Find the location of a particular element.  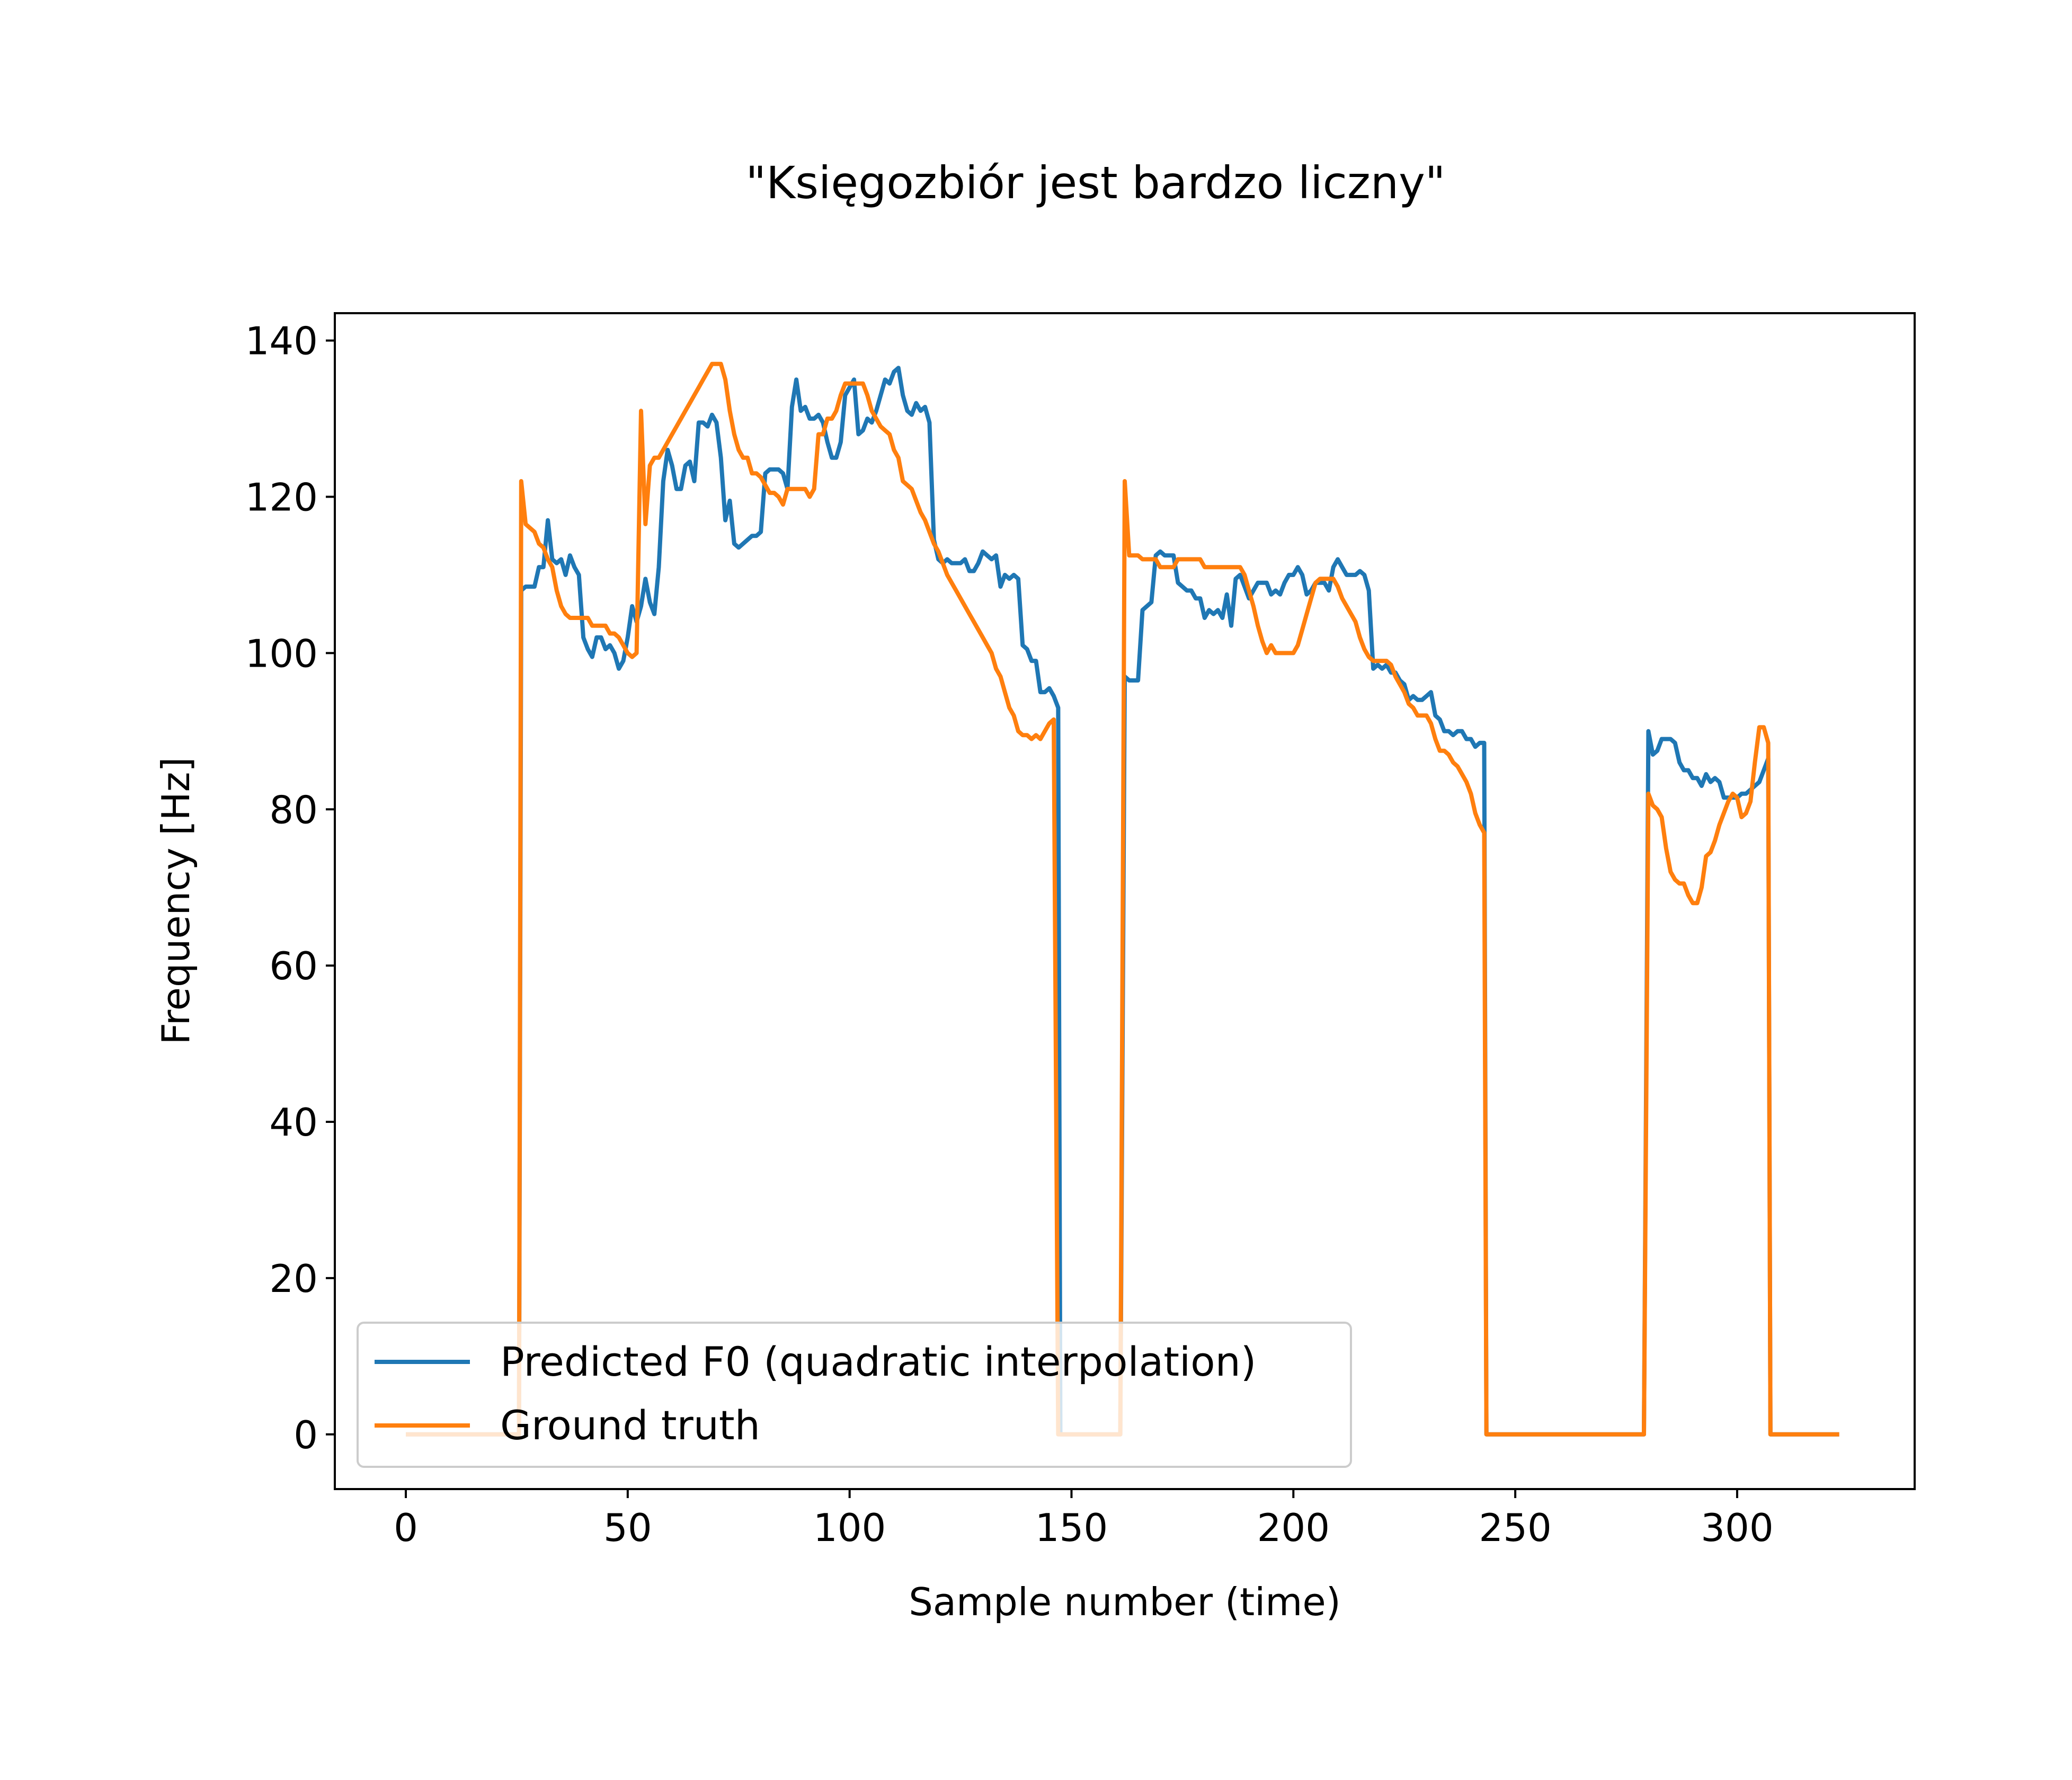

x-tick-label: 150 is located at coordinates (1071, 1528).